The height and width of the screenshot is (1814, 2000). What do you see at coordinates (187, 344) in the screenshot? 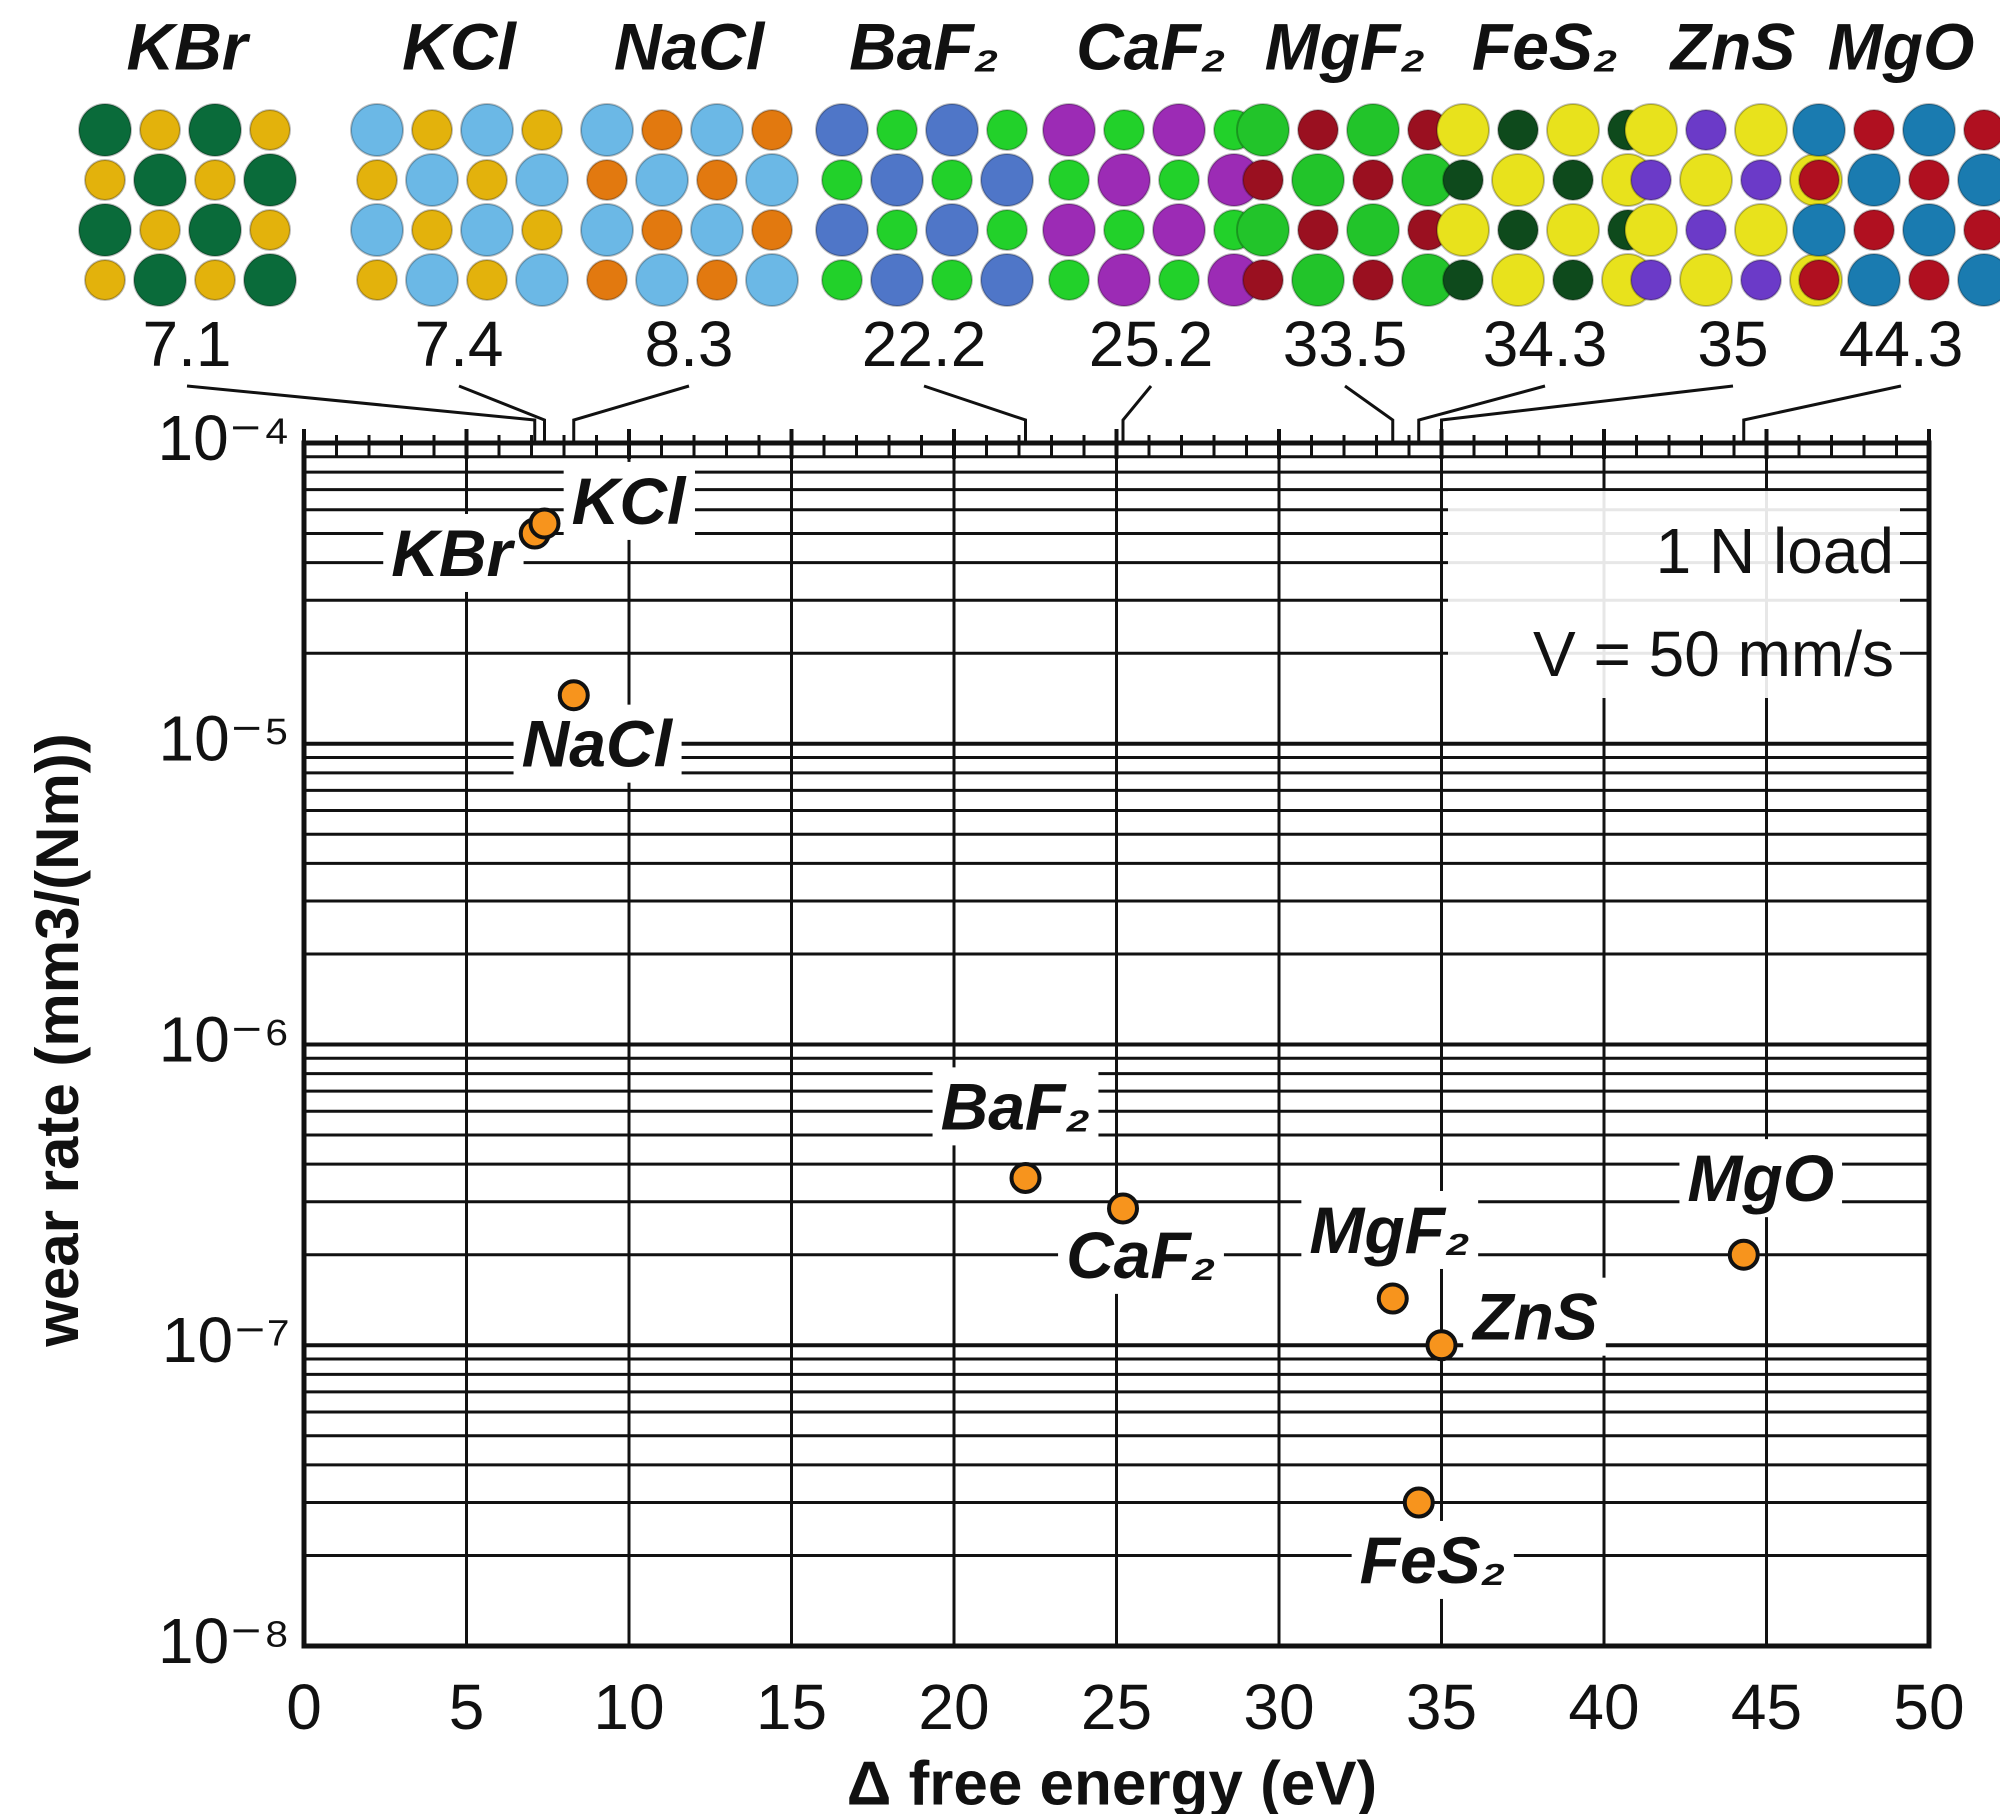
I see `crystal-energy: 7.1` at bounding box center [187, 344].